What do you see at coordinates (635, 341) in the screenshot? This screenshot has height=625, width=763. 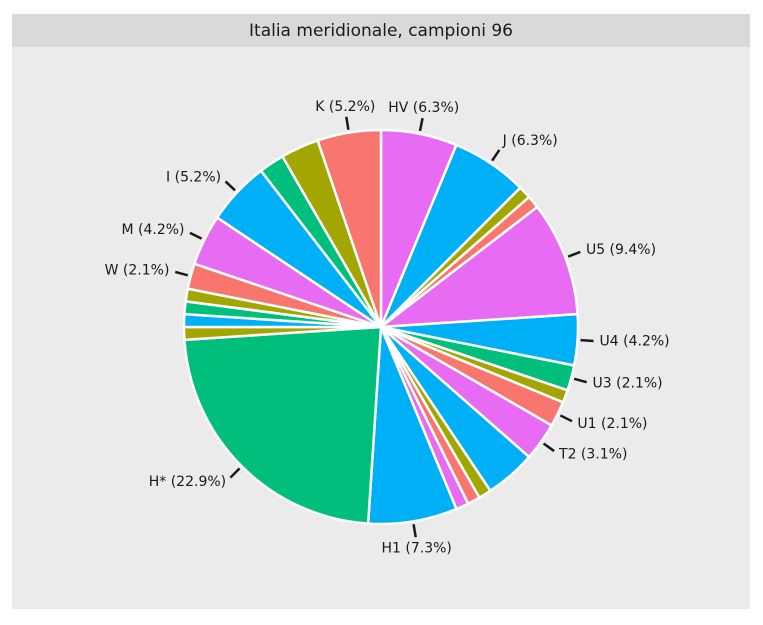 I see `slice-label: U4 (4.2%)` at bounding box center [635, 341].